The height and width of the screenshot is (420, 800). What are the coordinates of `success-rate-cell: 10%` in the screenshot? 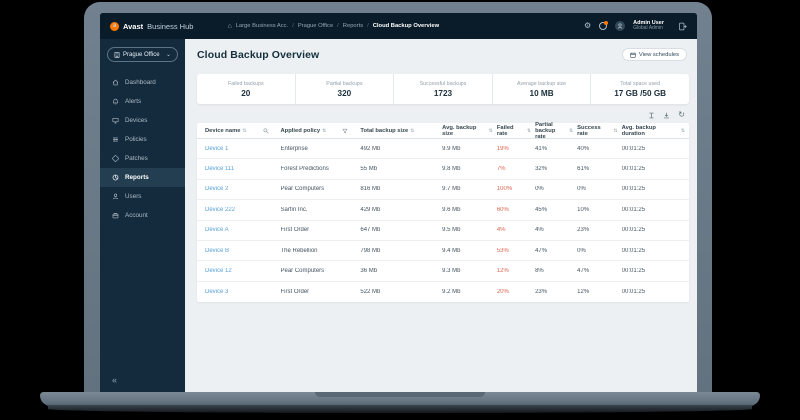 It's located at (583, 209).